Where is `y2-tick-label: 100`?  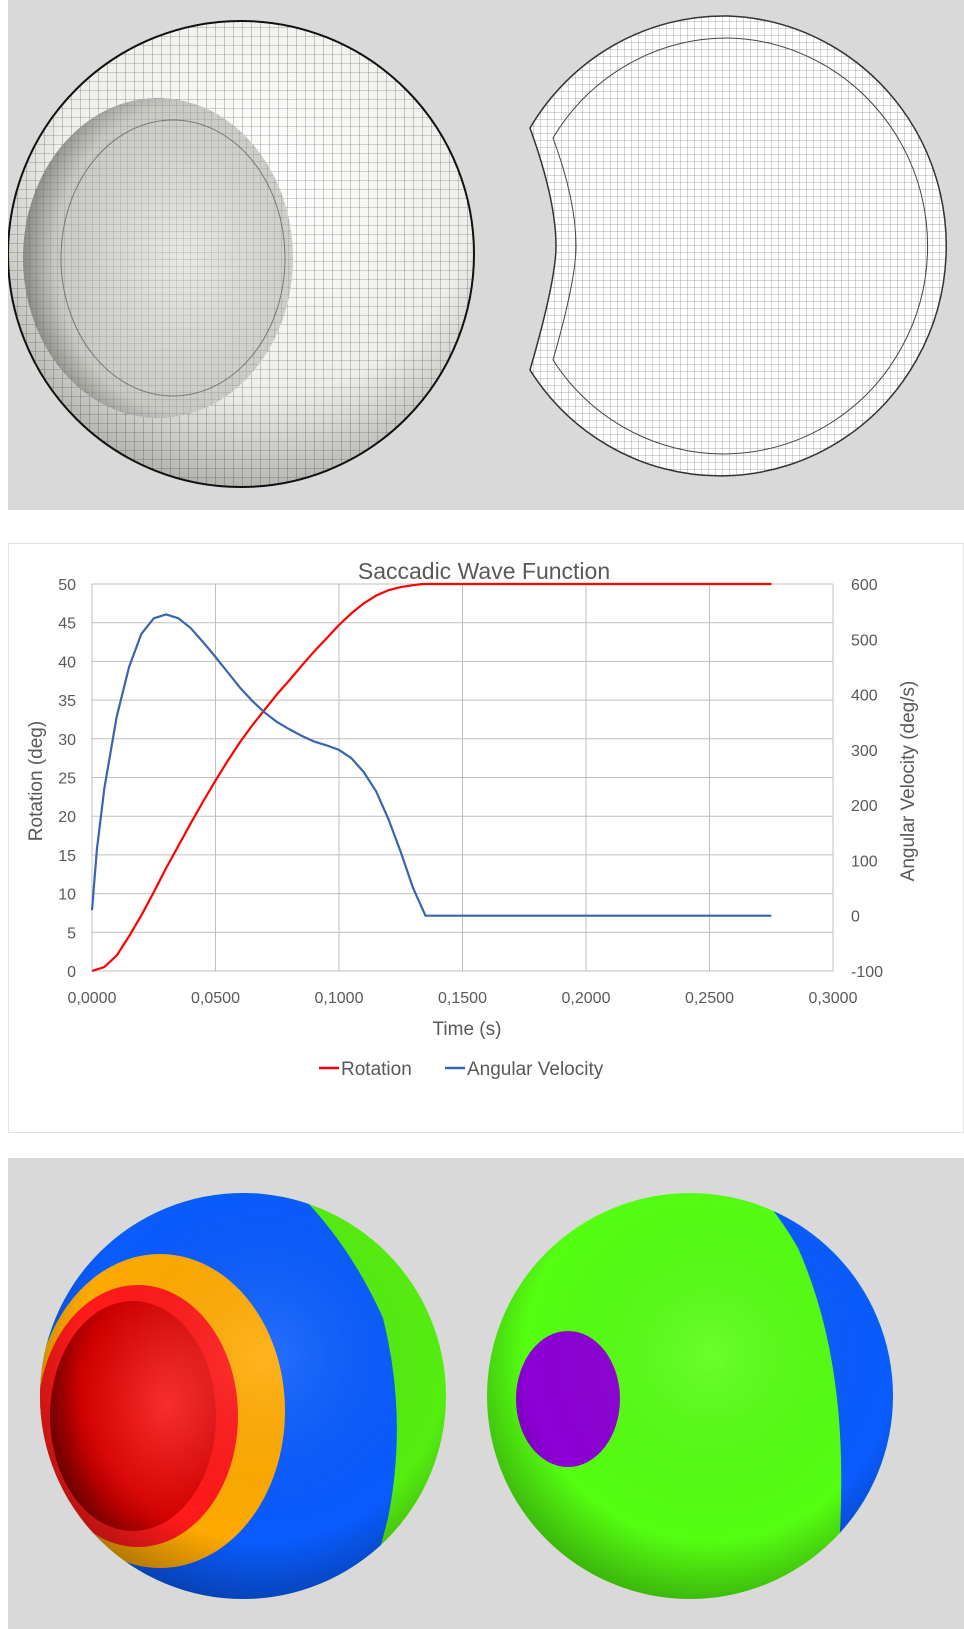
y2-tick-label: 100 is located at coordinates (864, 861).